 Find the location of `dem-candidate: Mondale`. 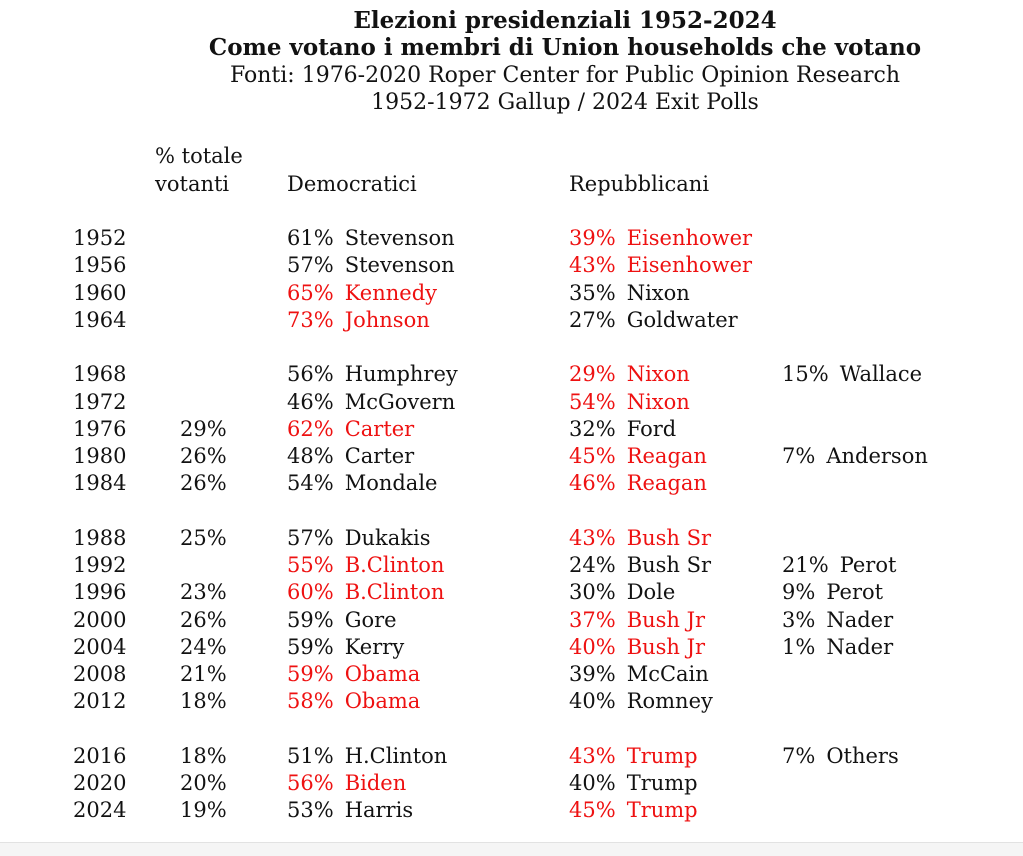

dem-candidate: Mondale is located at coordinates (391, 483).